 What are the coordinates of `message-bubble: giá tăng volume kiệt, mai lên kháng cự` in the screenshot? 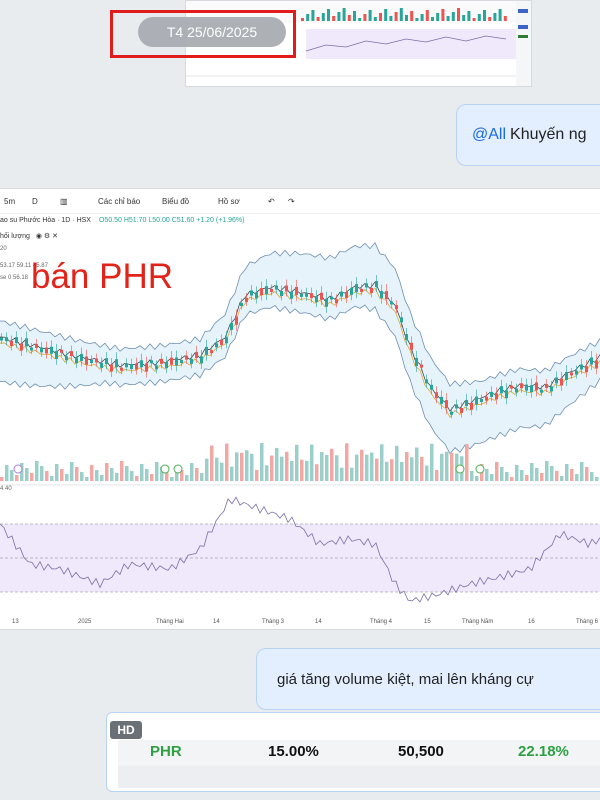 It's located at (428, 679).